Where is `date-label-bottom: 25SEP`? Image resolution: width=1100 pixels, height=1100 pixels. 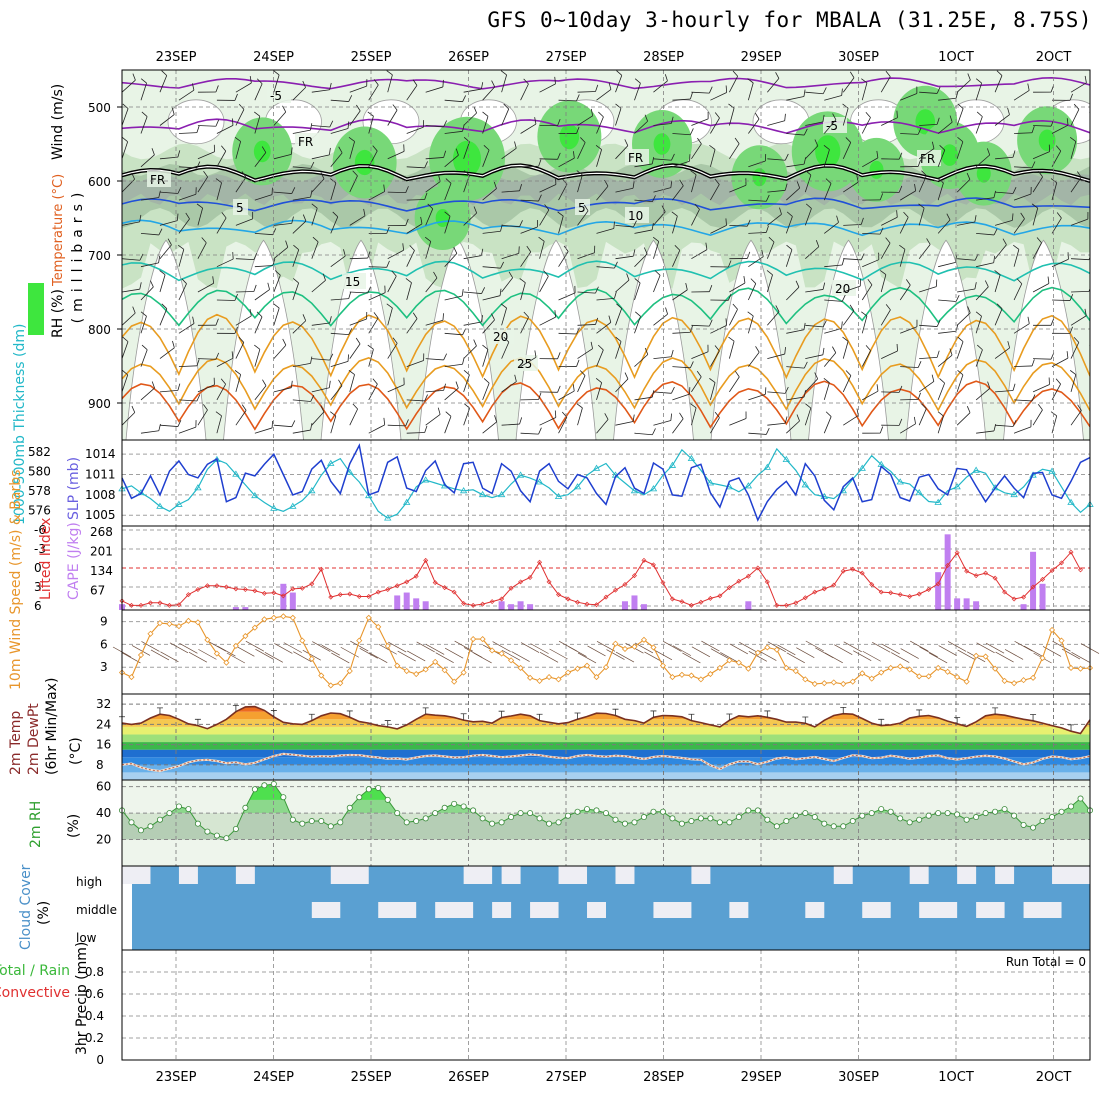 date-label-bottom: 25SEP is located at coordinates (371, 1077).